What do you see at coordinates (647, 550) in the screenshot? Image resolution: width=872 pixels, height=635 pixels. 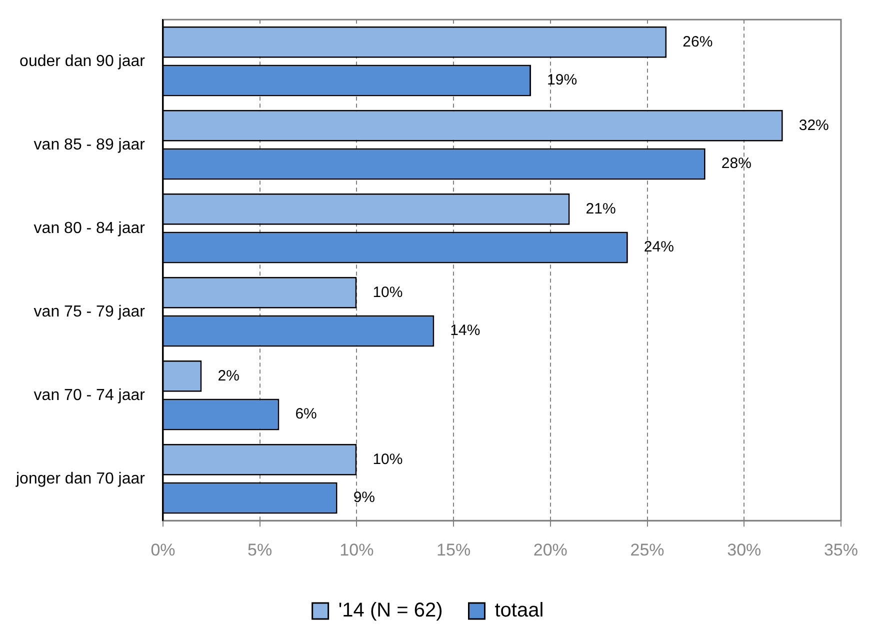 I see `x-tick-label: 25%` at bounding box center [647, 550].